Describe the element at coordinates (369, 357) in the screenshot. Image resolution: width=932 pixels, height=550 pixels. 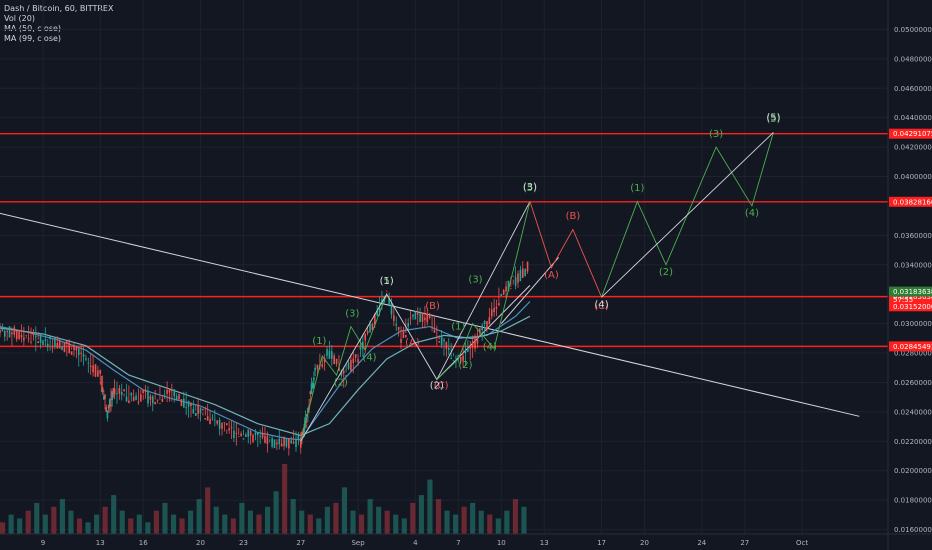
I see `wave-label: (4)` at that location.